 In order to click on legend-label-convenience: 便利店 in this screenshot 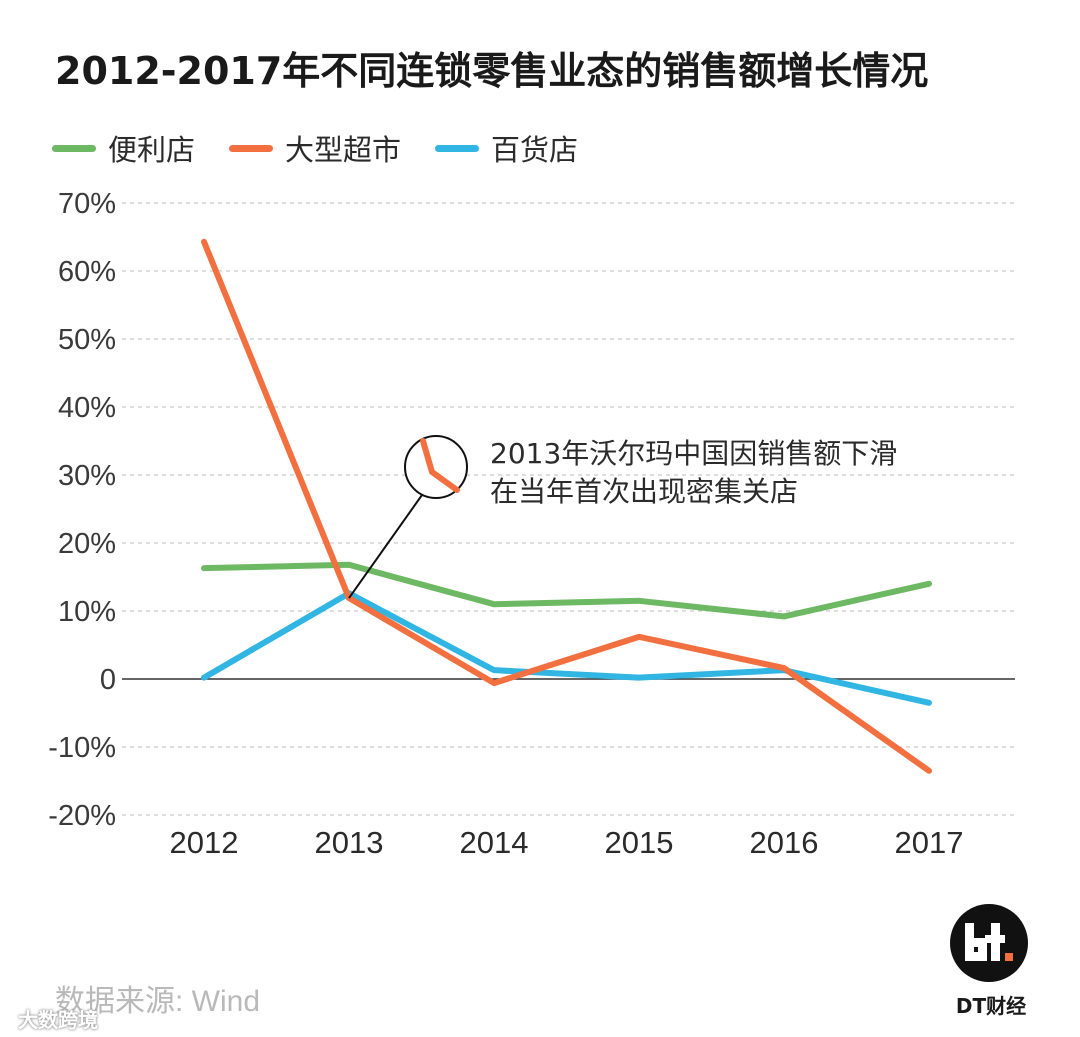, I will do `click(152, 150)`.